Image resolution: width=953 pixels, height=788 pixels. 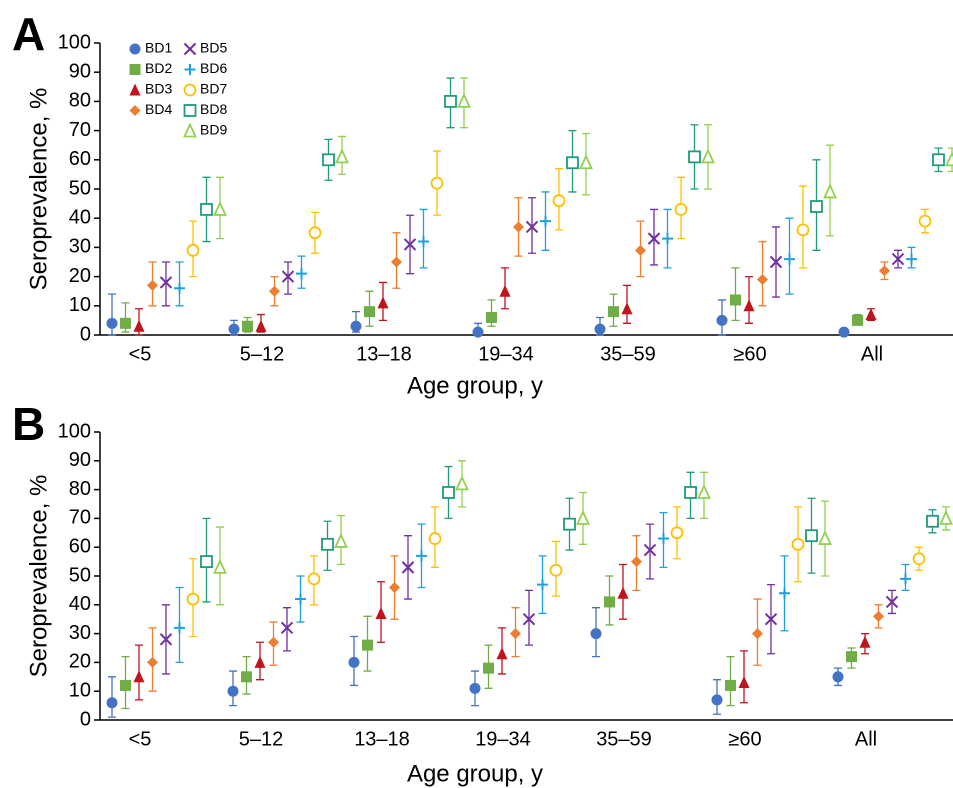 I want to click on legend-label: BD8, so click(x=213, y=109).